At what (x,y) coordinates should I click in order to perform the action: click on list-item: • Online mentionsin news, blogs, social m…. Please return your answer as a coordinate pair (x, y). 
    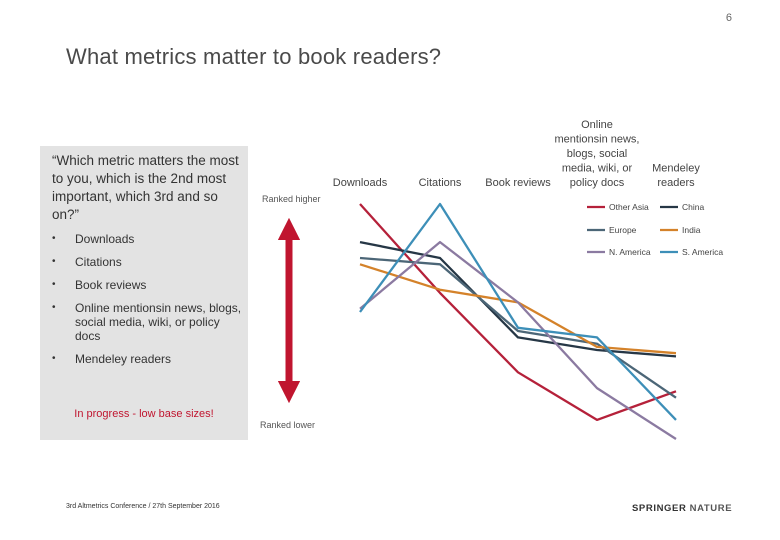
    Looking at the image, I should click on (147, 322).